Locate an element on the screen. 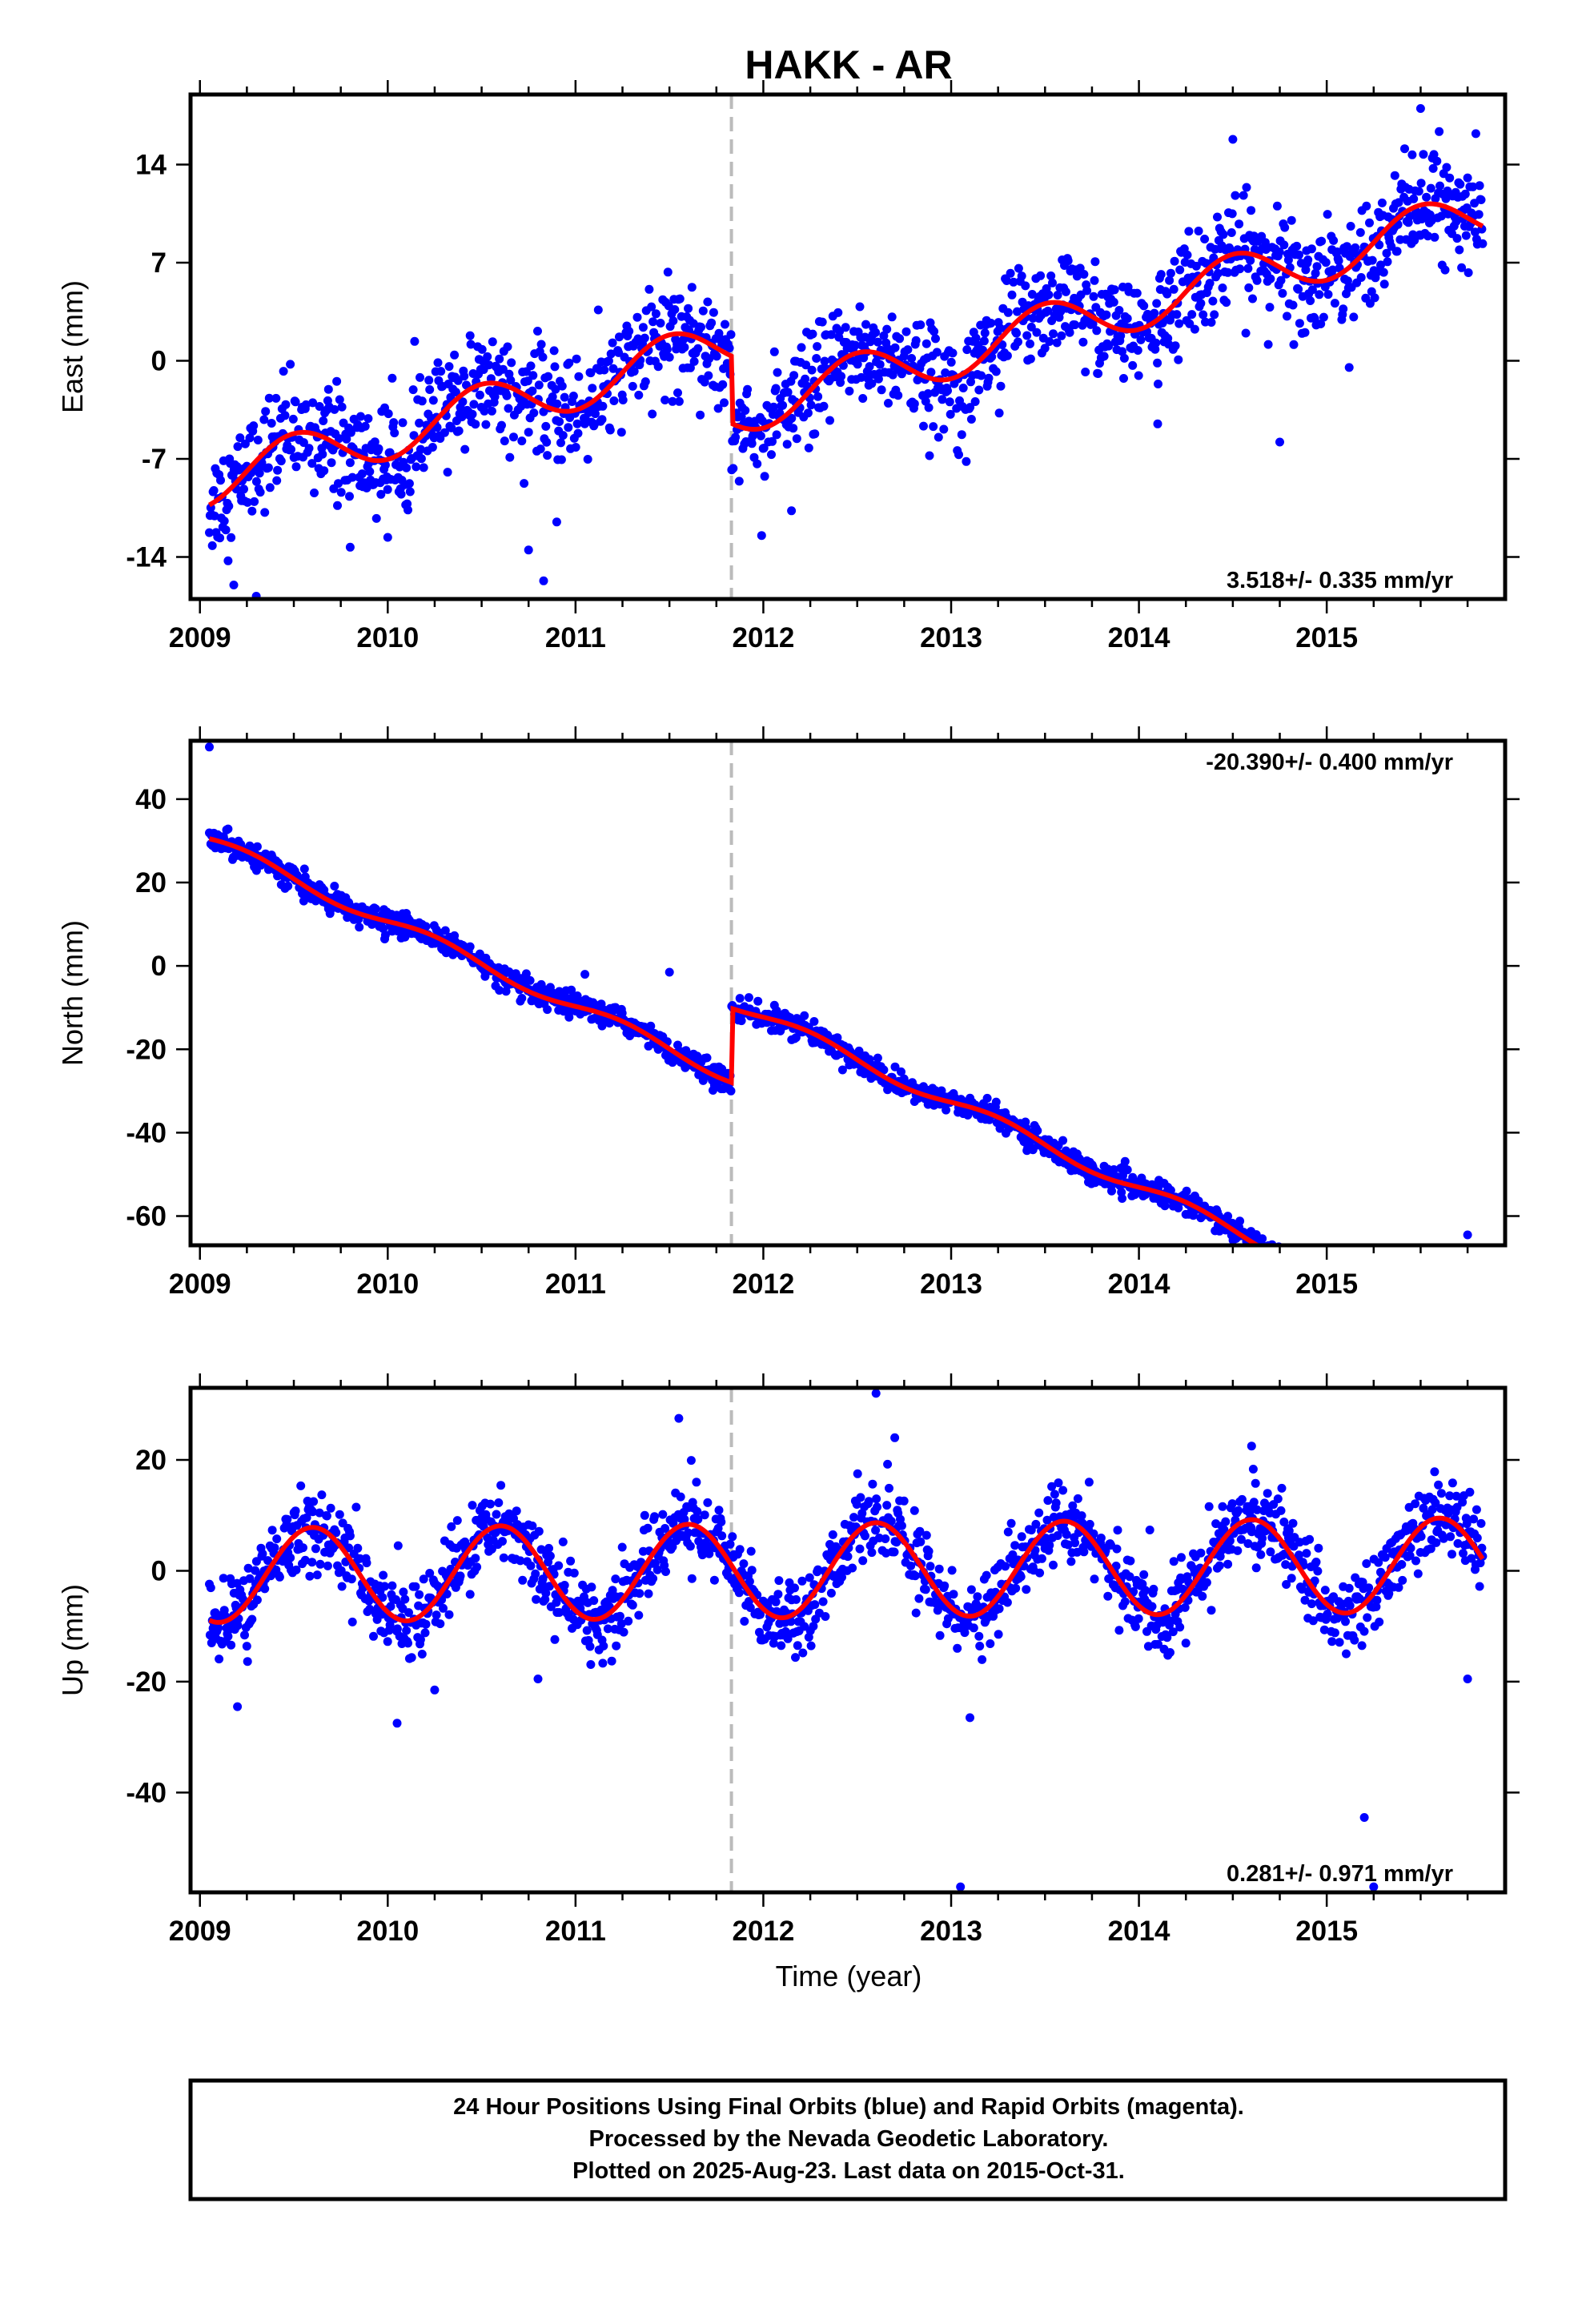 The height and width of the screenshot is (2324, 1582). x-tick-label: 2009 is located at coordinates (200, 637).